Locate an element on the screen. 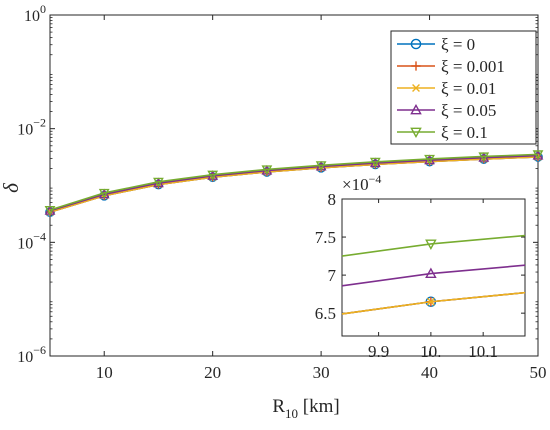 Image resolution: width=550 pixels, height=430 pixels. legend-label-0: ξ = 0 is located at coordinates (458, 44).